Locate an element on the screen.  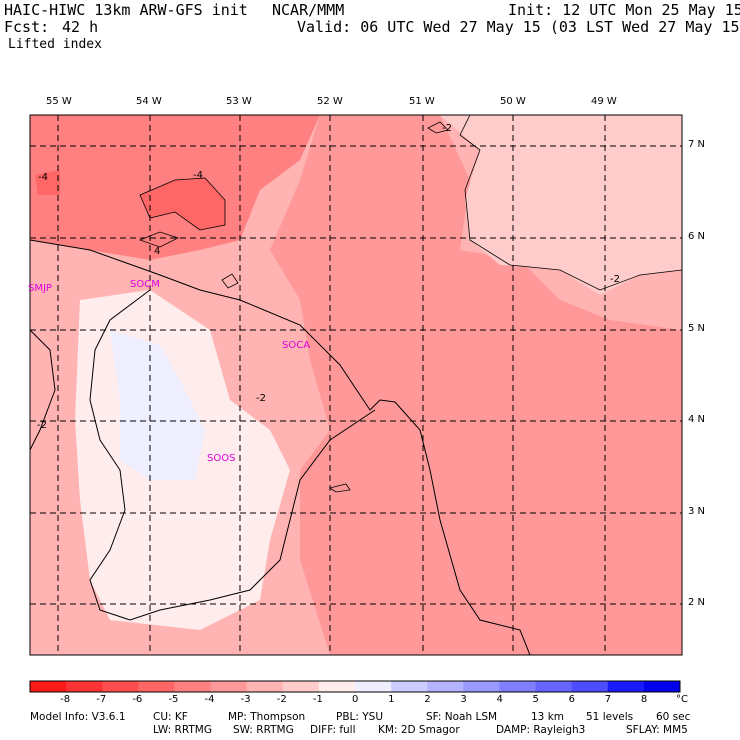
lat-label-3n: 3 N is located at coordinates (697, 511).